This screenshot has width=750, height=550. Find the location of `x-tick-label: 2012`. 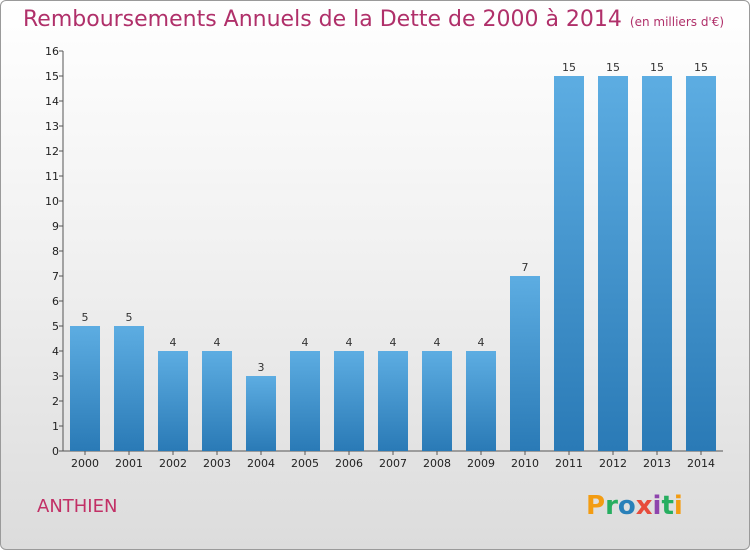

x-tick-label: 2012 is located at coordinates (613, 463).